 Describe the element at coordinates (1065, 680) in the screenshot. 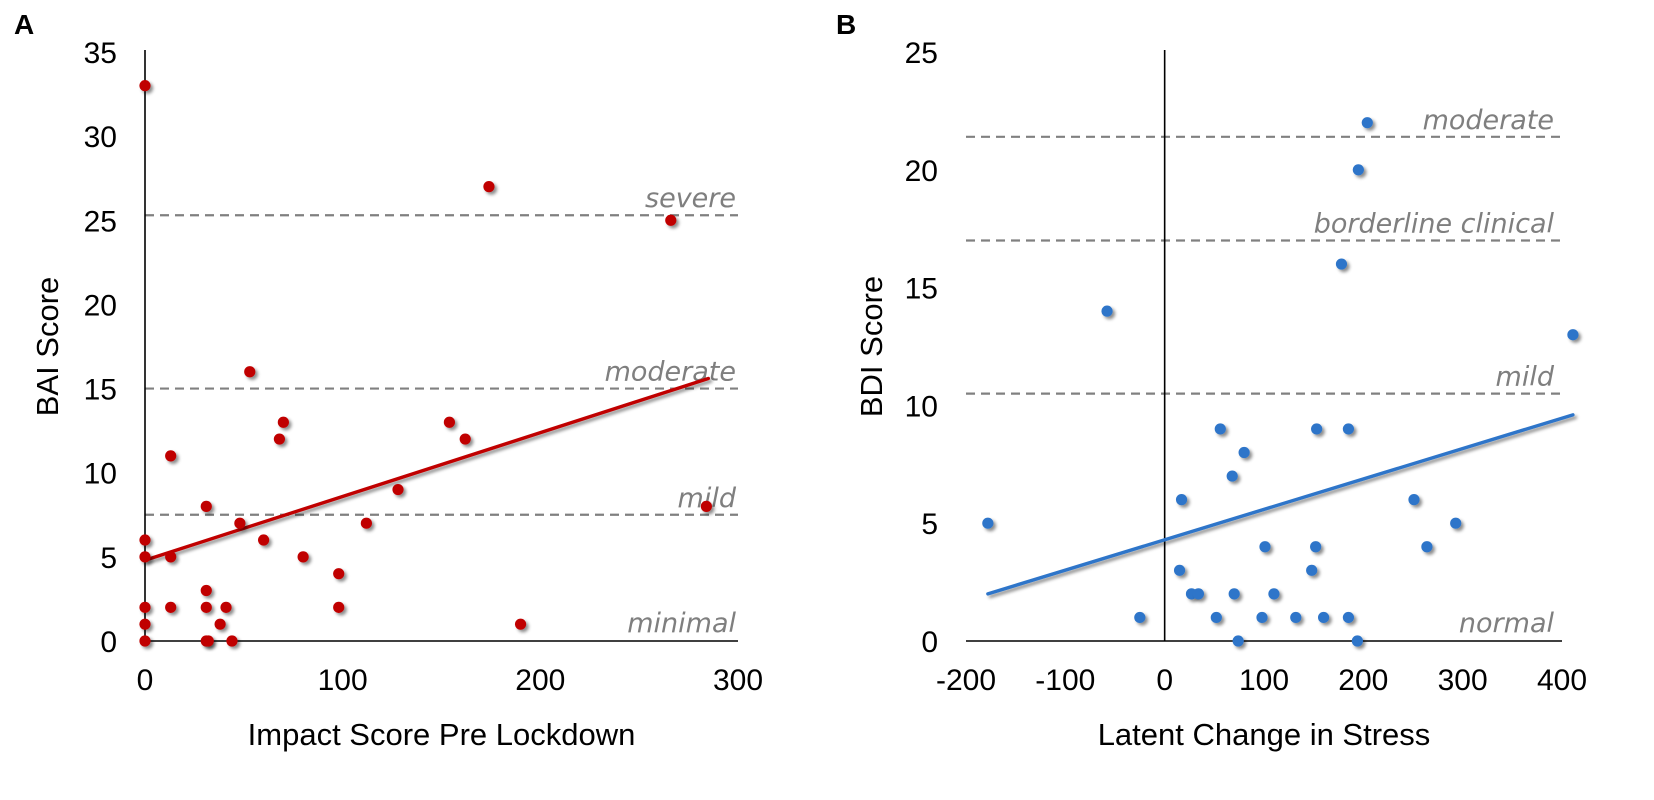

I see `x-tick-label: -100` at that location.